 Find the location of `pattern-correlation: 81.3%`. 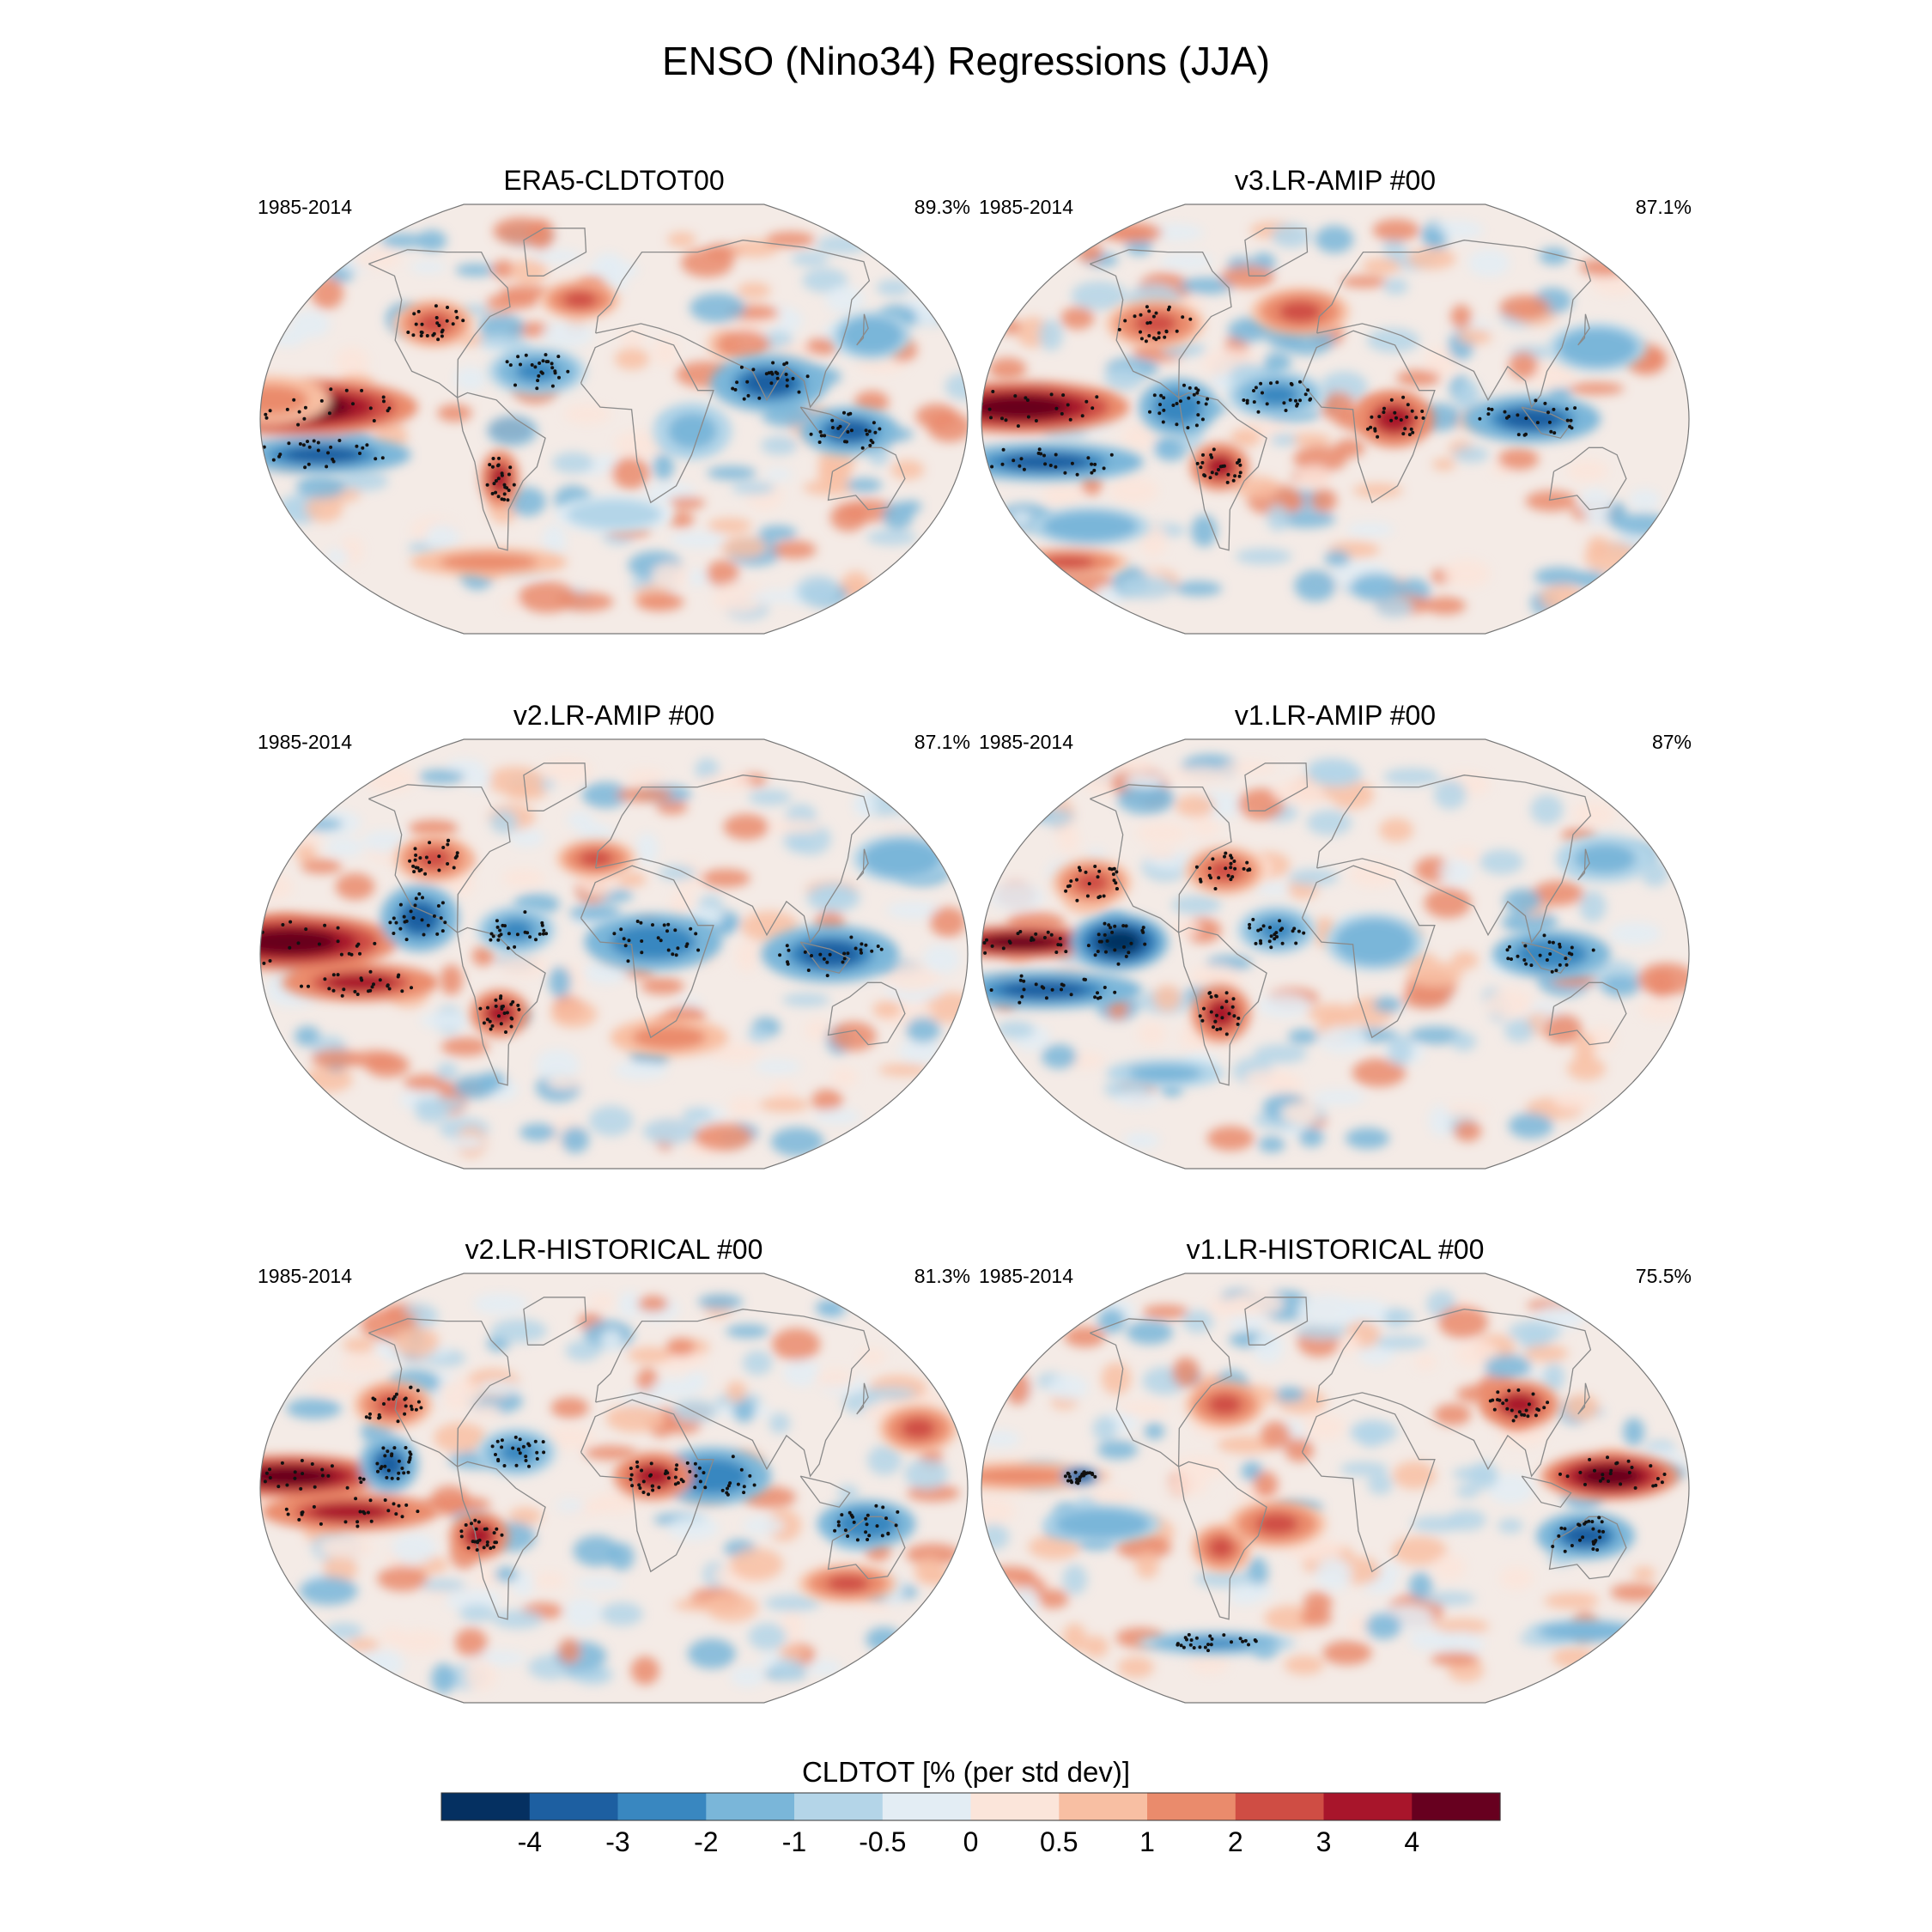

pattern-correlation: 81.3% is located at coordinates (942, 1276).